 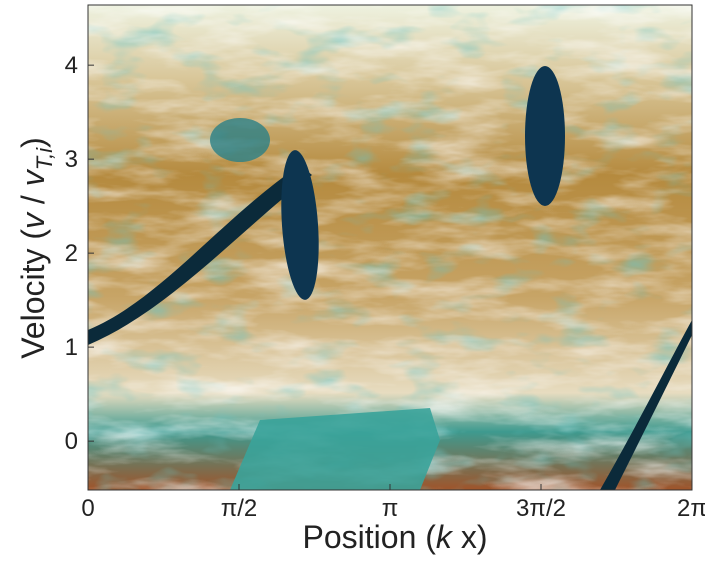 I want to click on x-tick-label: 2π, so click(x=691, y=508).